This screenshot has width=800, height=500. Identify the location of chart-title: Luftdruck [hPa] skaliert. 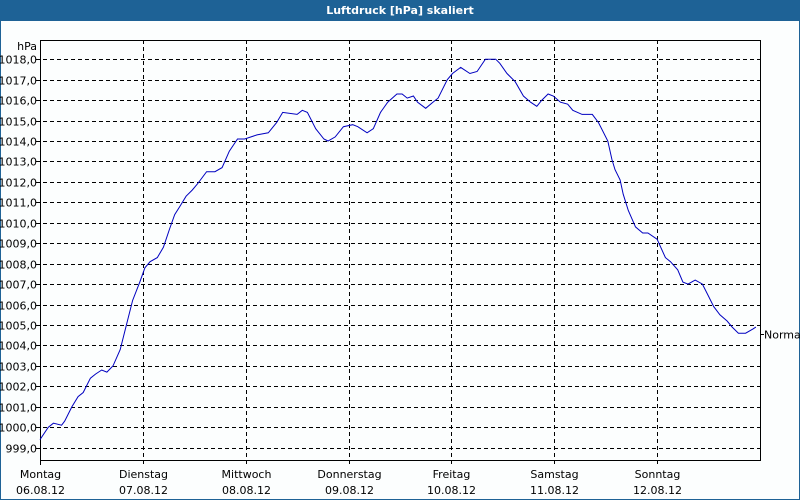
(400, 11).